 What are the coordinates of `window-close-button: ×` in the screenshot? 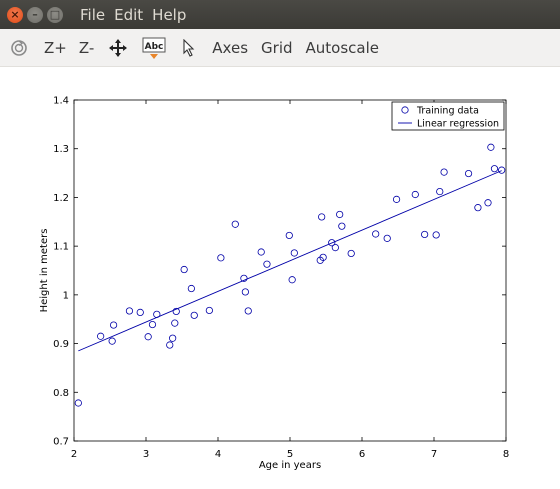 It's located at (15, 14).